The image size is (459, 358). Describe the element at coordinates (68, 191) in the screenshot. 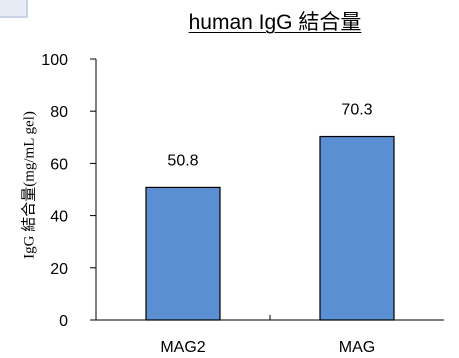

I see `y-ticks: 0 20 40 60 80 100` at that location.